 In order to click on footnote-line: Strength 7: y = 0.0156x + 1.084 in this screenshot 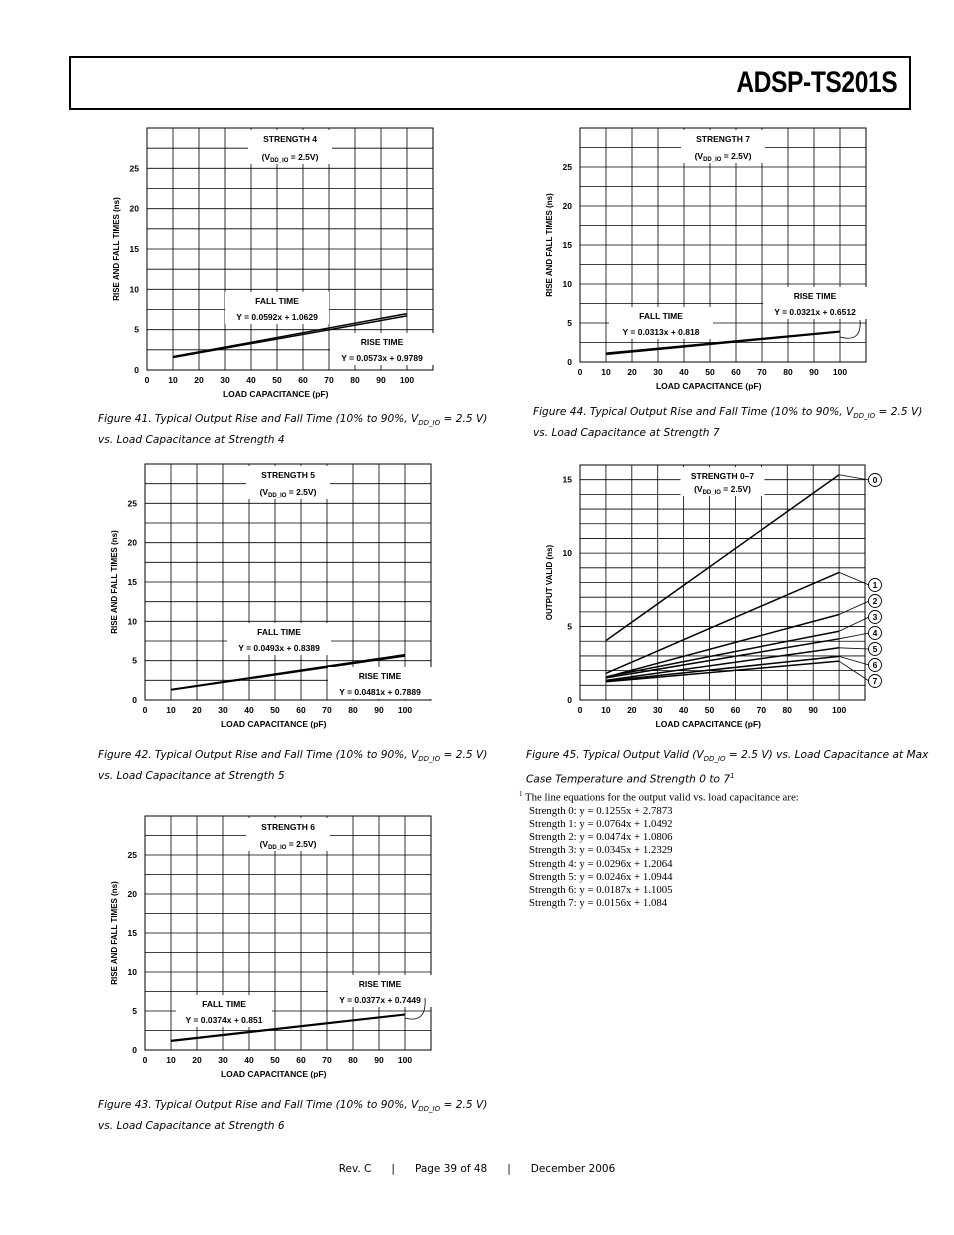, I will do `click(598, 903)`.